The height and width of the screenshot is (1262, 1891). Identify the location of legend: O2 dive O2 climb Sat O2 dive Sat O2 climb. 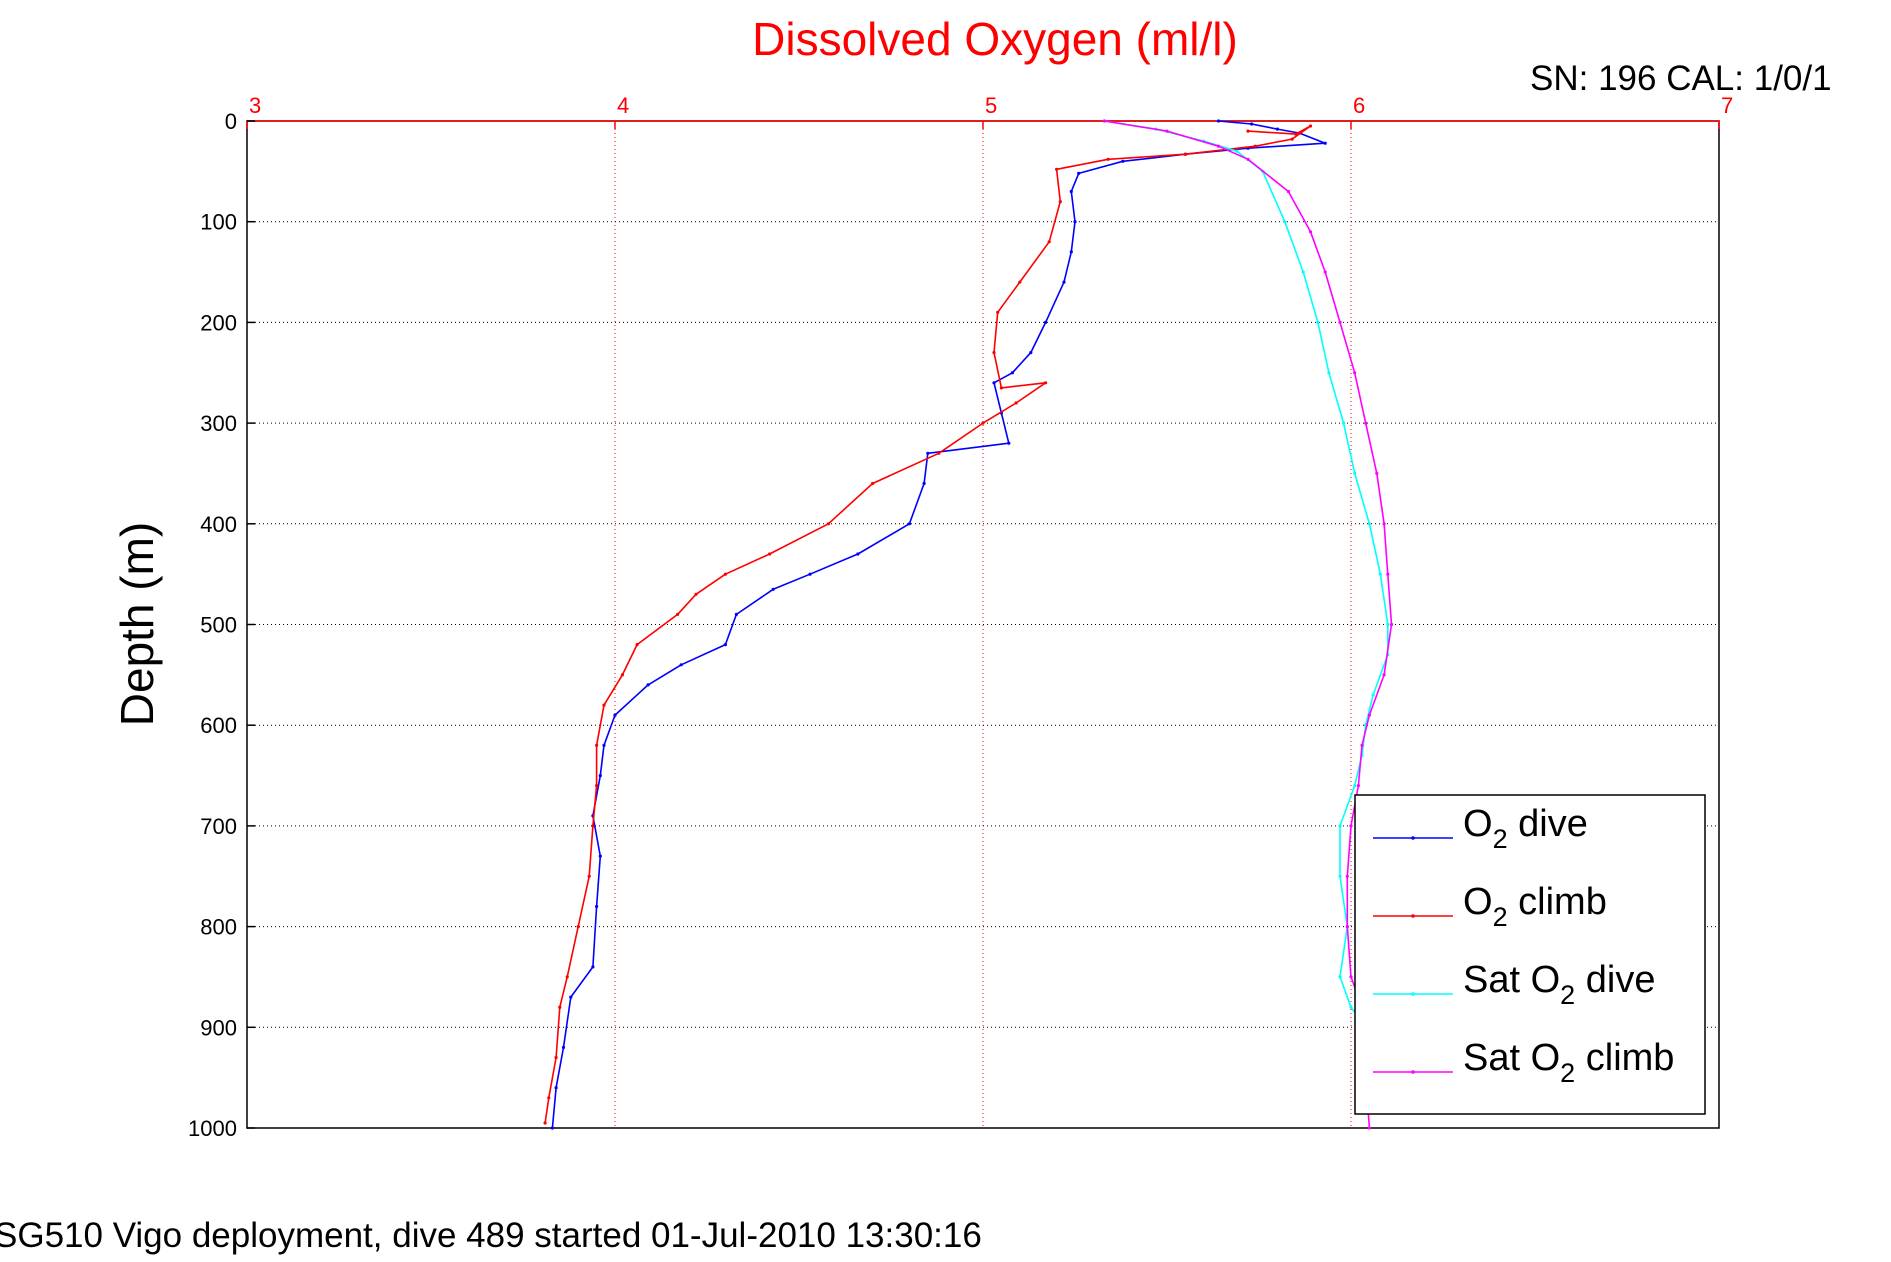
(1530, 954).